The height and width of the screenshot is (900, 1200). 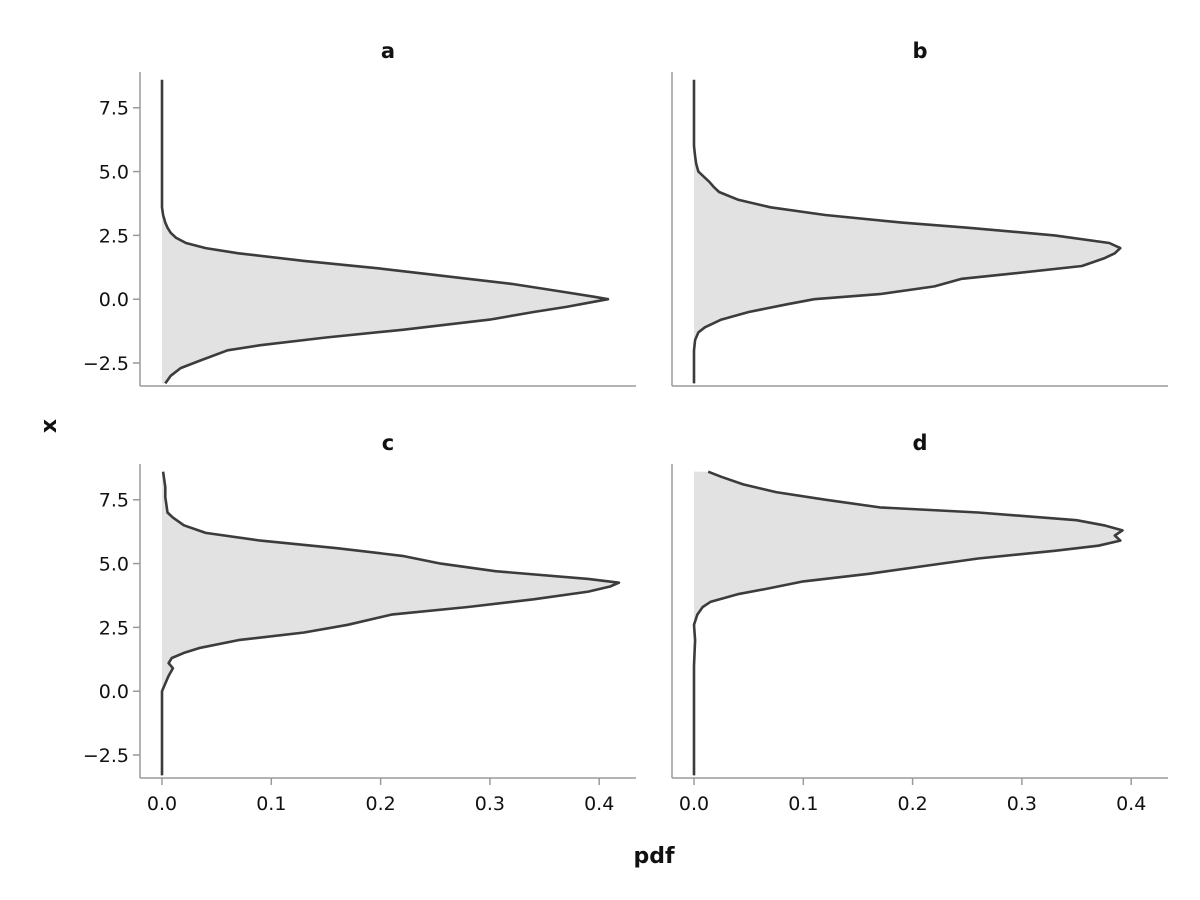 What do you see at coordinates (271, 804) in the screenshot?
I see `x-tick-label-c-1: 0.1` at bounding box center [271, 804].